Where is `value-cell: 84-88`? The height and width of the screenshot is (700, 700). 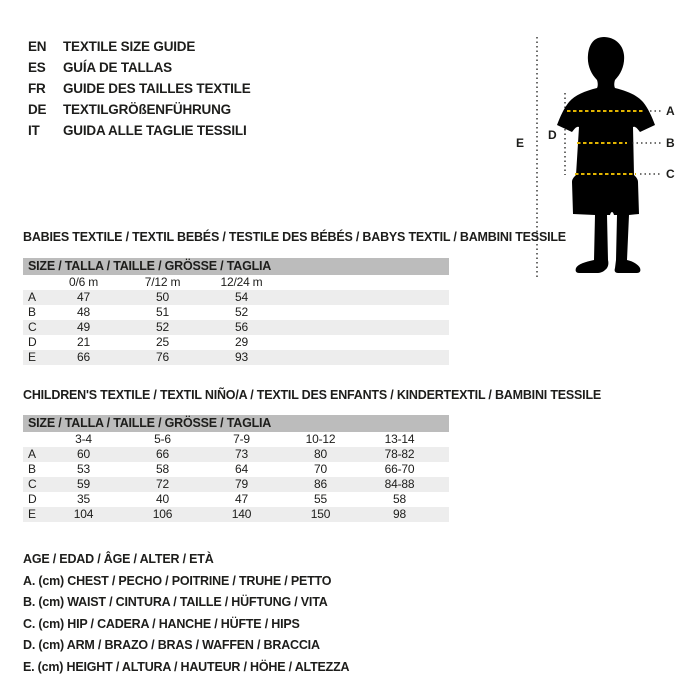 value-cell: 84-88 is located at coordinates (399, 484).